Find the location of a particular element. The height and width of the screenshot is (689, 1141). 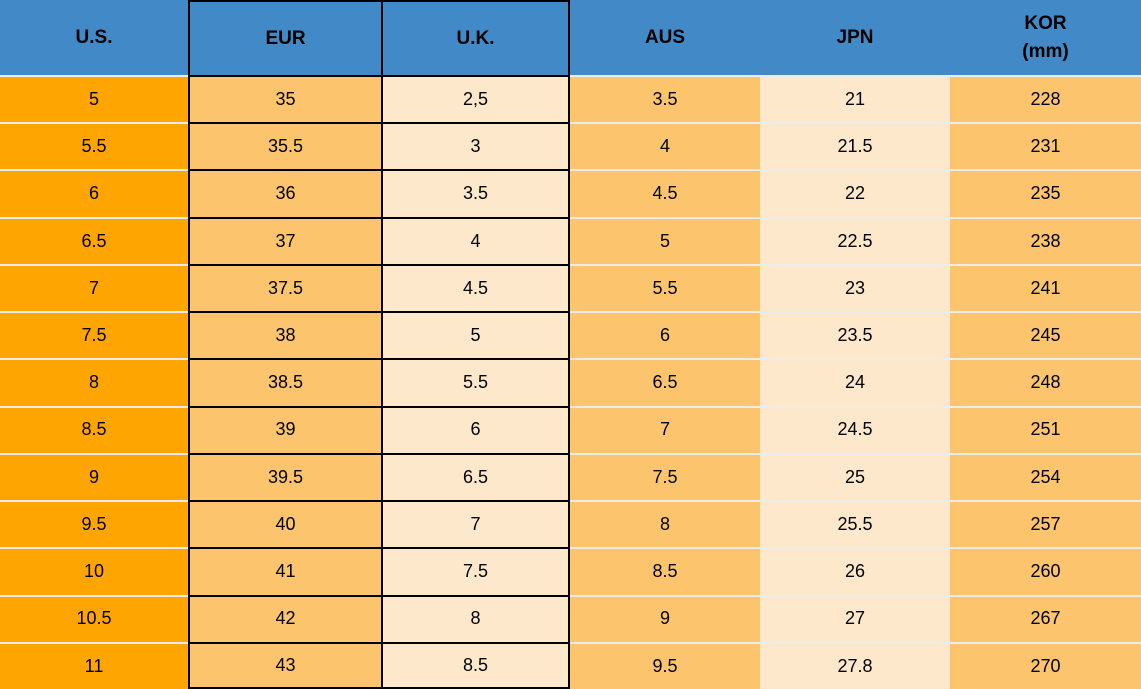

cell-uk-r4: 4.5 is located at coordinates (475, 287).